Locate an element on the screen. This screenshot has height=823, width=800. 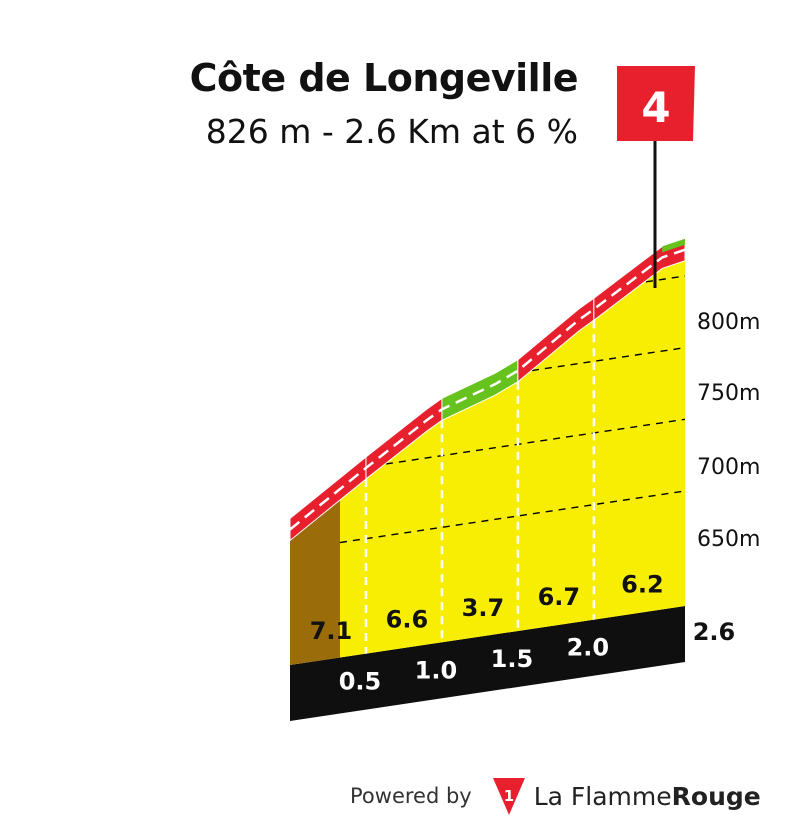
powered-by-text: Powered by is located at coordinates (411, 796).